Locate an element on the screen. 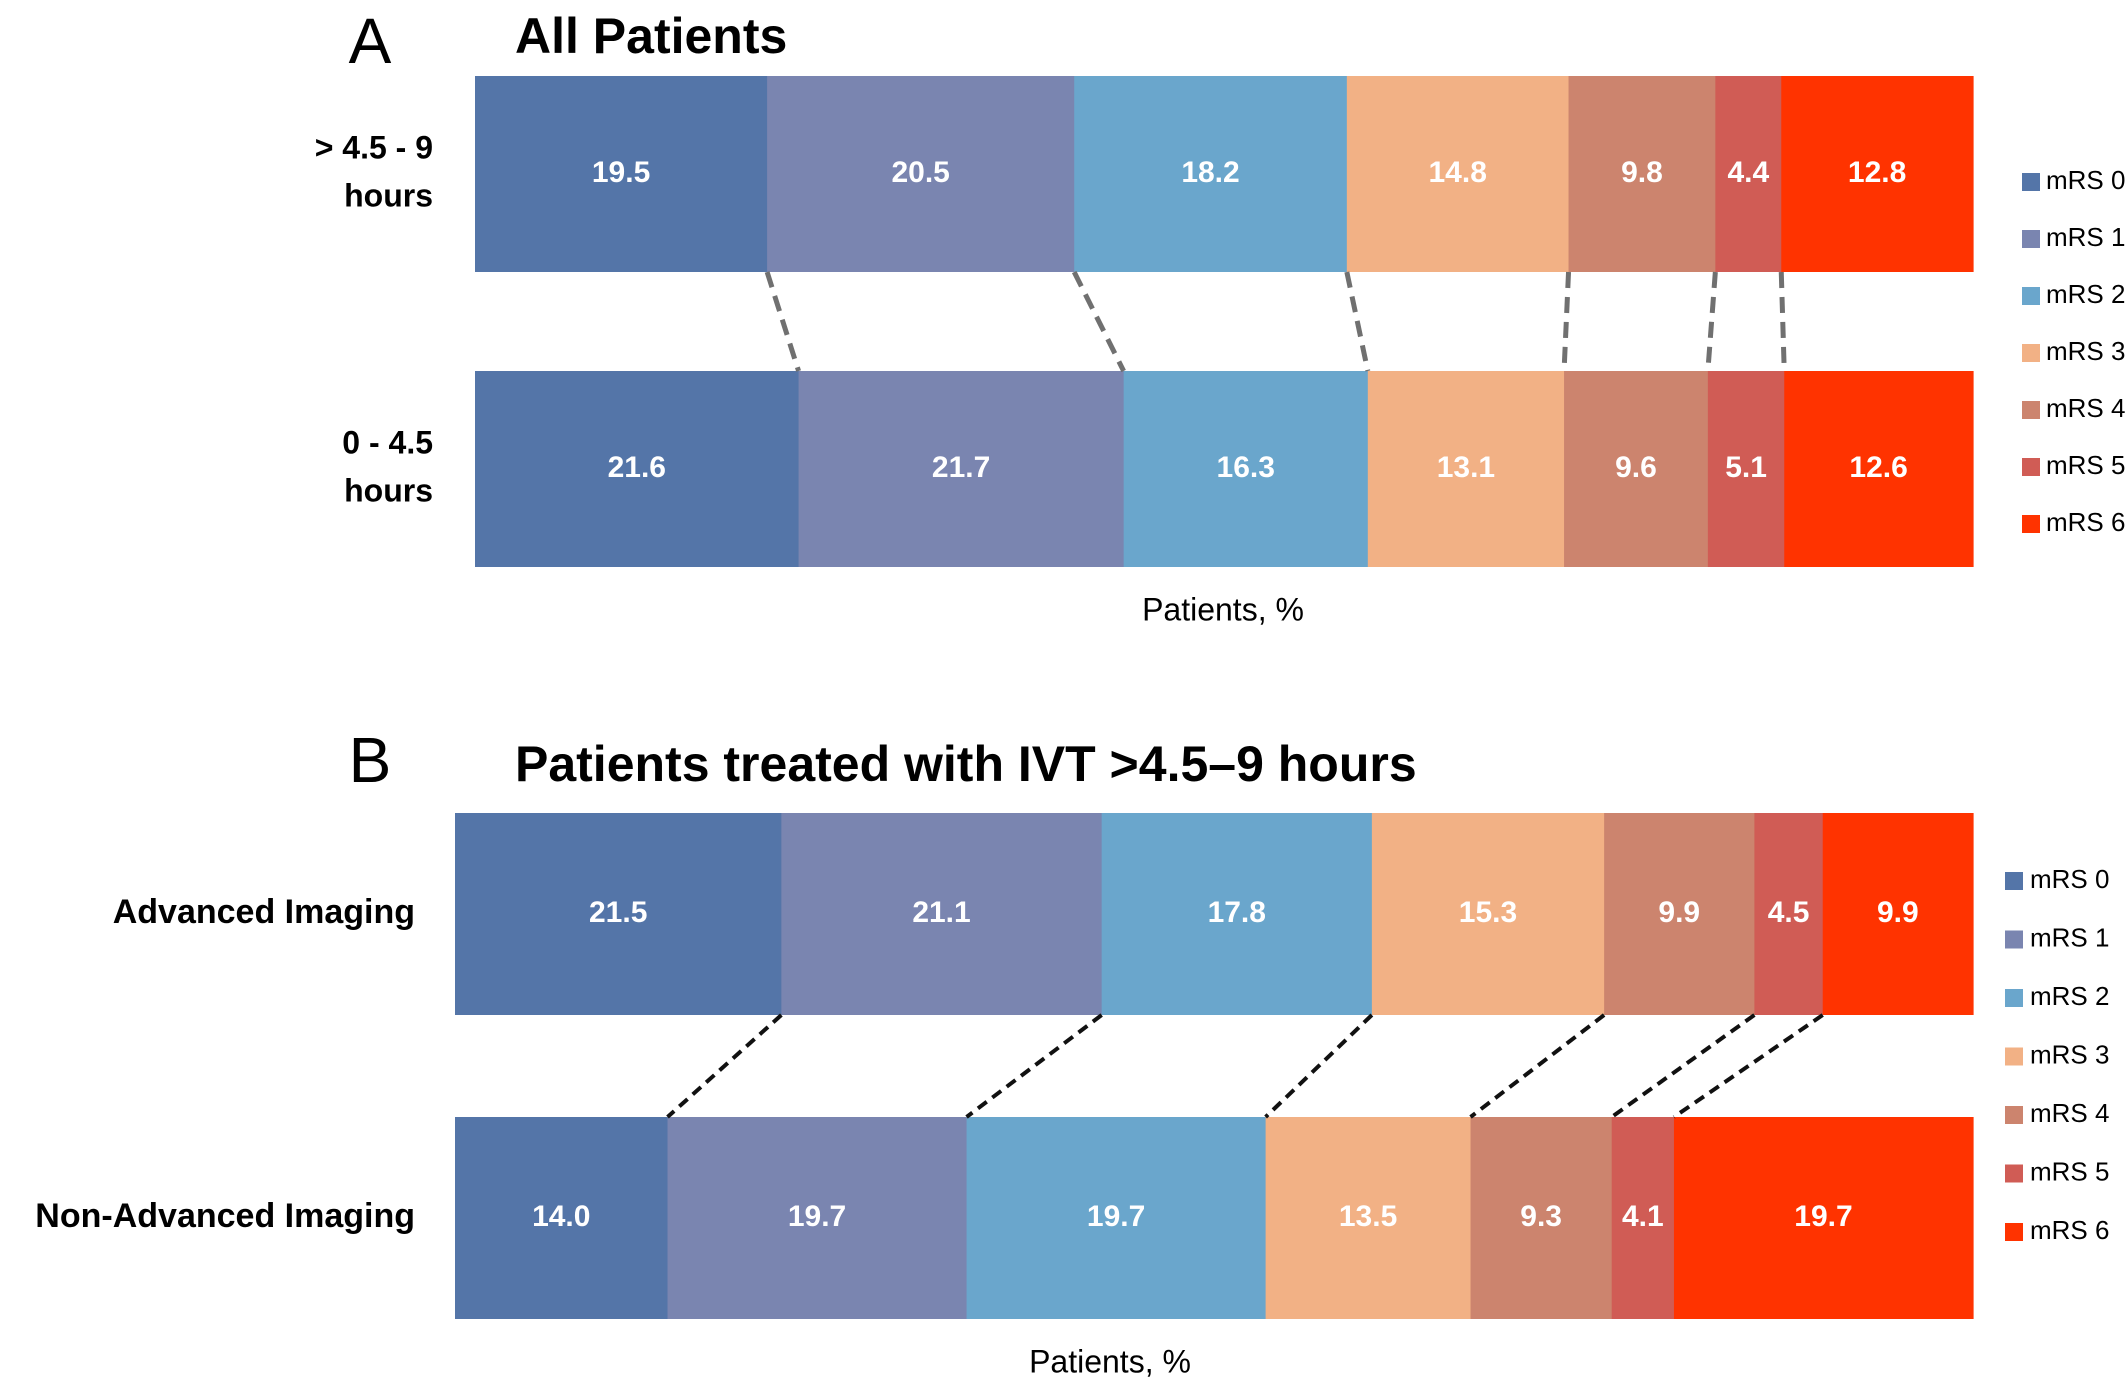 The image size is (2128, 1385). bar-value-label: 21.1 is located at coordinates (941, 912).